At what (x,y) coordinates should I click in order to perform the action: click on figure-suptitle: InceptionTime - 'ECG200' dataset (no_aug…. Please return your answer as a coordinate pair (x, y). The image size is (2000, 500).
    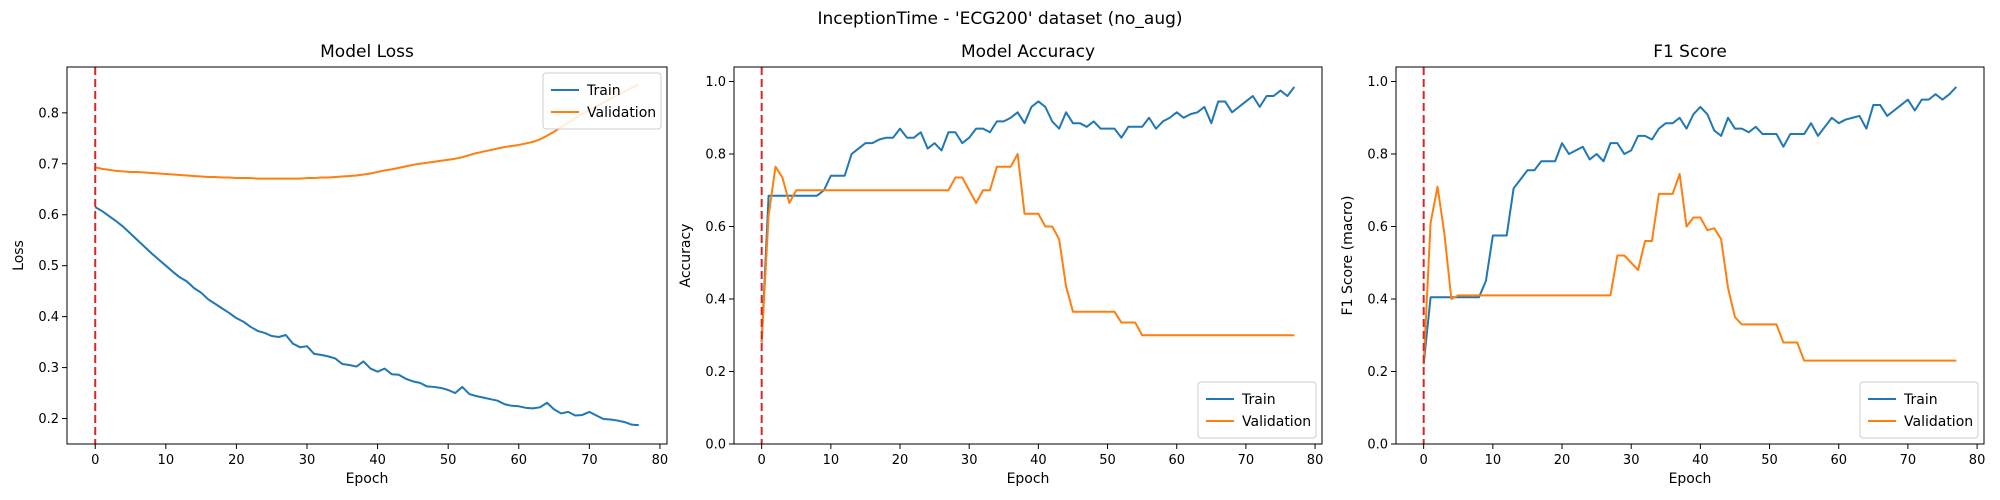
    Looking at the image, I should click on (999, 19).